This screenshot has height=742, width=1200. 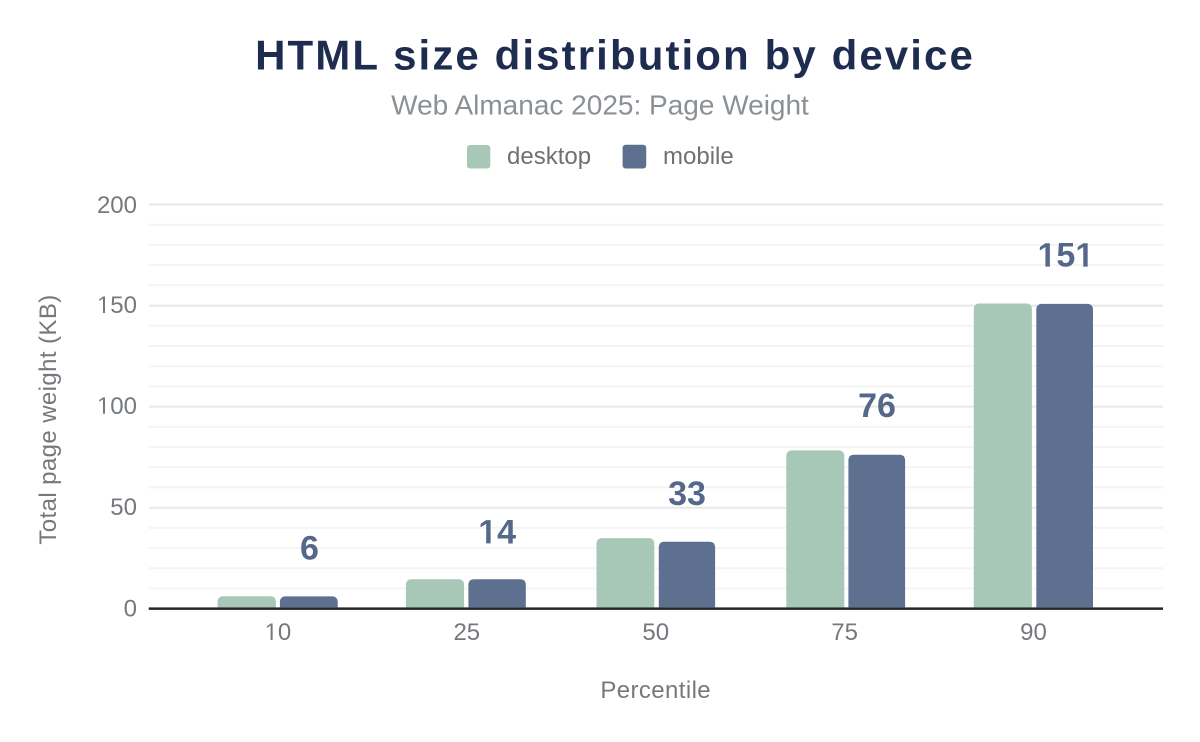 What do you see at coordinates (844, 632) in the screenshot?
I see `svg-text: 75` at bounding box center [844, 632].